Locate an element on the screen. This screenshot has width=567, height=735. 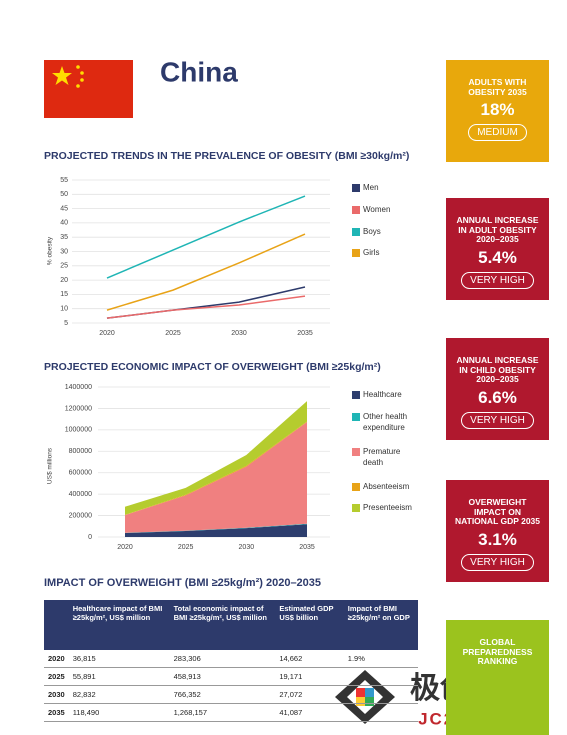
table-cell: 1,268,157 is located at coordinates (222, 712).